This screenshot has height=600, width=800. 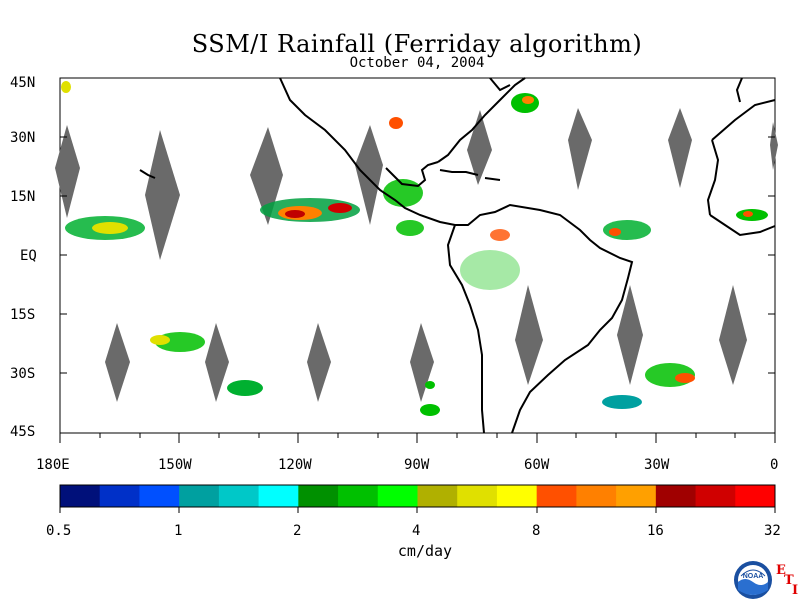 What do you see at coordinates (22, 432) in the screenshot?
I see `lat-label-45s: 45S` at bounding box center [22, 432].